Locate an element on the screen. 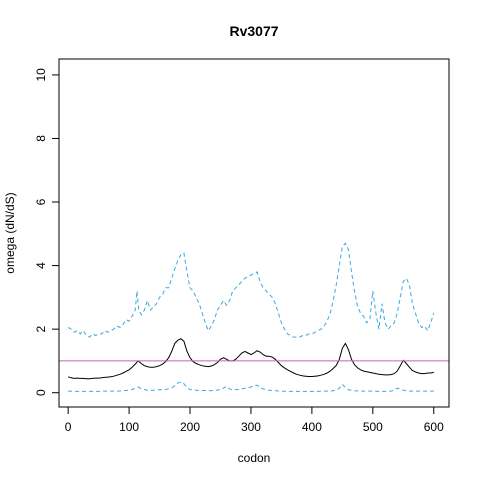  y-tick-label: 0 is located at coordinates (41, 392).